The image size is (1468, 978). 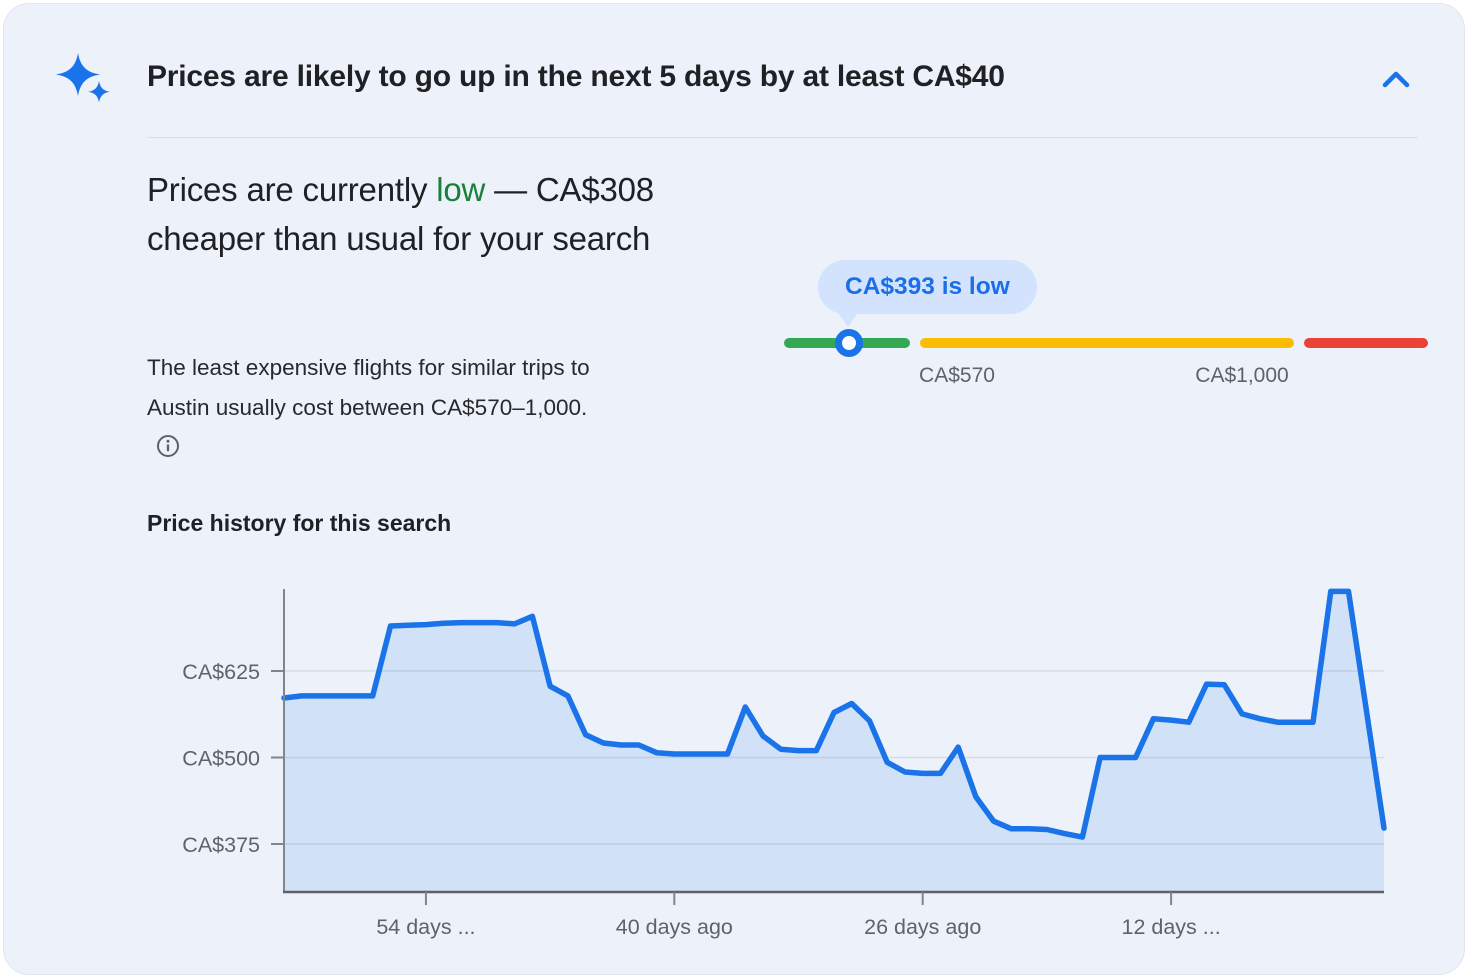 I want to click on x-axis-label: 40 days ago, so click(x=674, y=927).